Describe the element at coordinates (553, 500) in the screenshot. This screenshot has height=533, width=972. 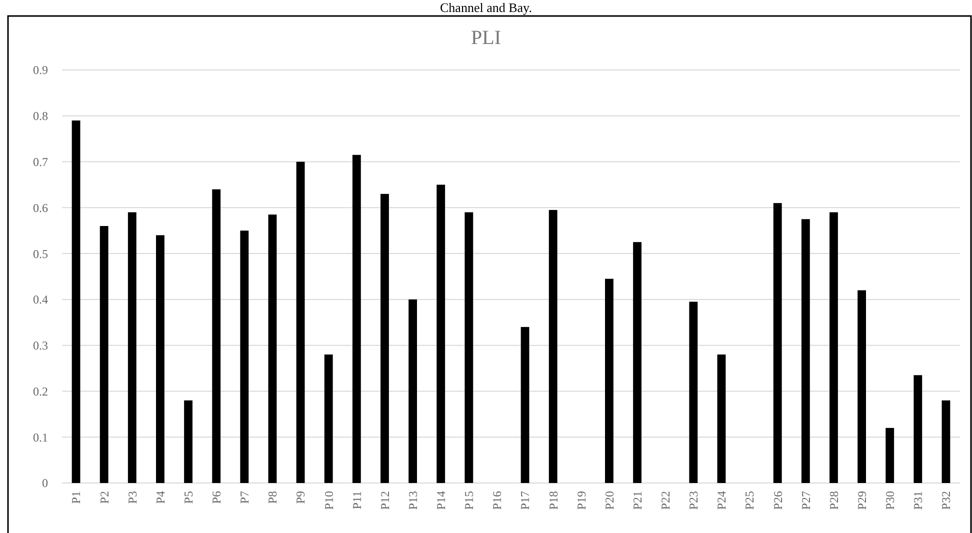
I see `x-tick-label: P18` at that location.